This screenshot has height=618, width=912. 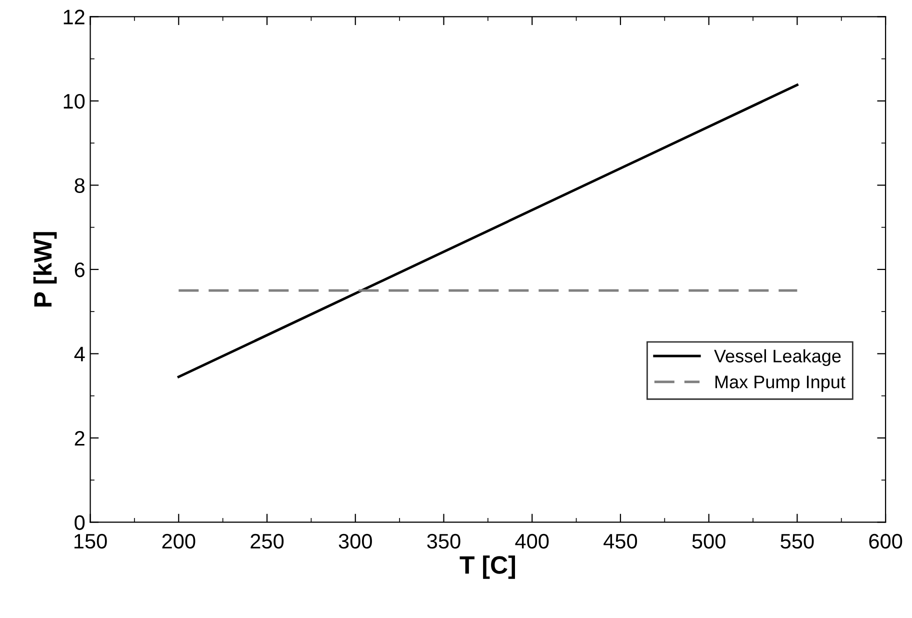 I want to click on x-tick-label: 150, so click(x=90, y=541).